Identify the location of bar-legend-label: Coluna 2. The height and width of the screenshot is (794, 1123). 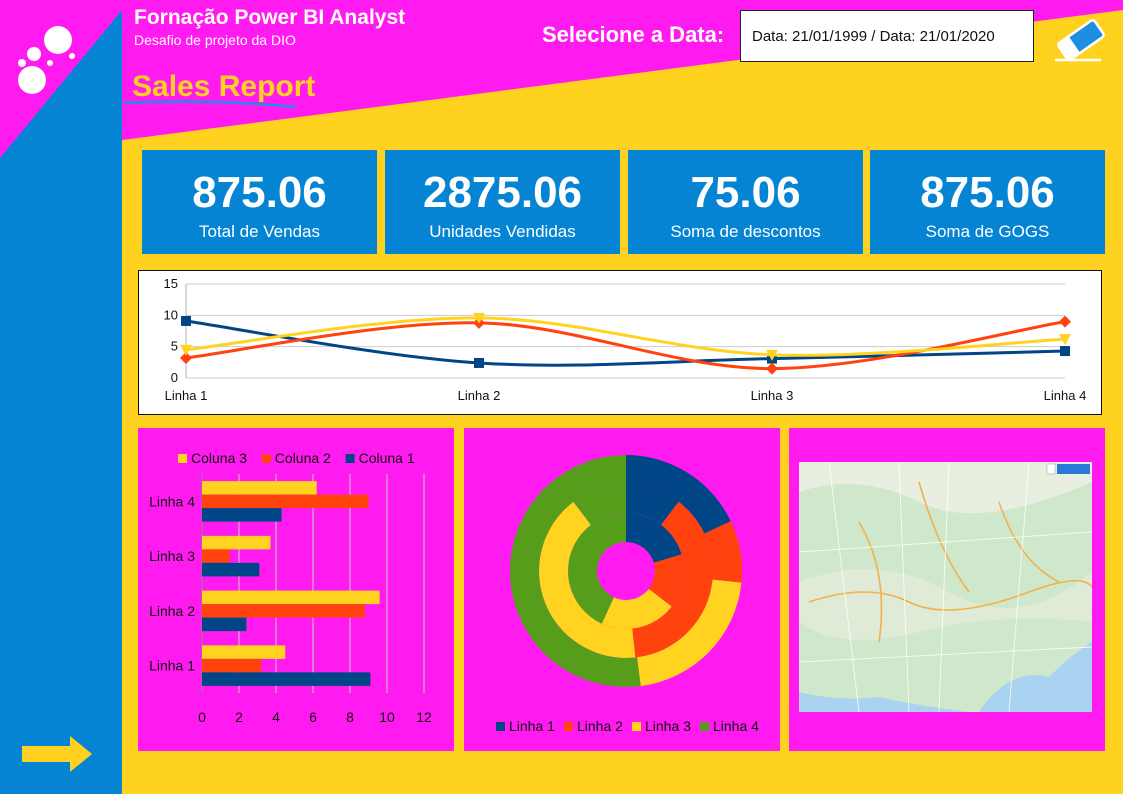
(303, 458).